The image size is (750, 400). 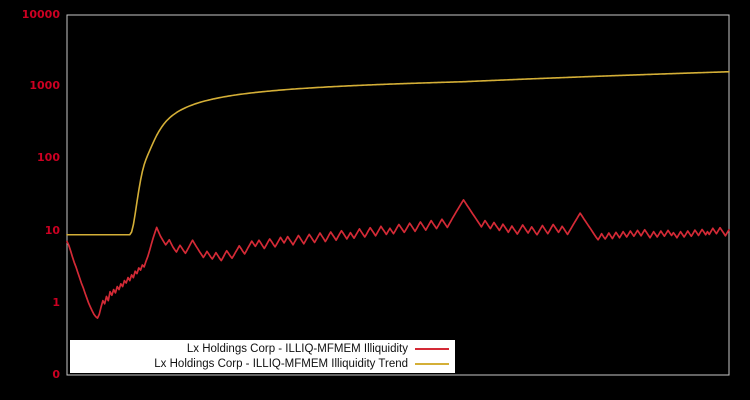 What do you see at coordinates (44, 85) in the screenshot?
I see `y-tick-label-1000: 1000` at bounding box center [44, 85].